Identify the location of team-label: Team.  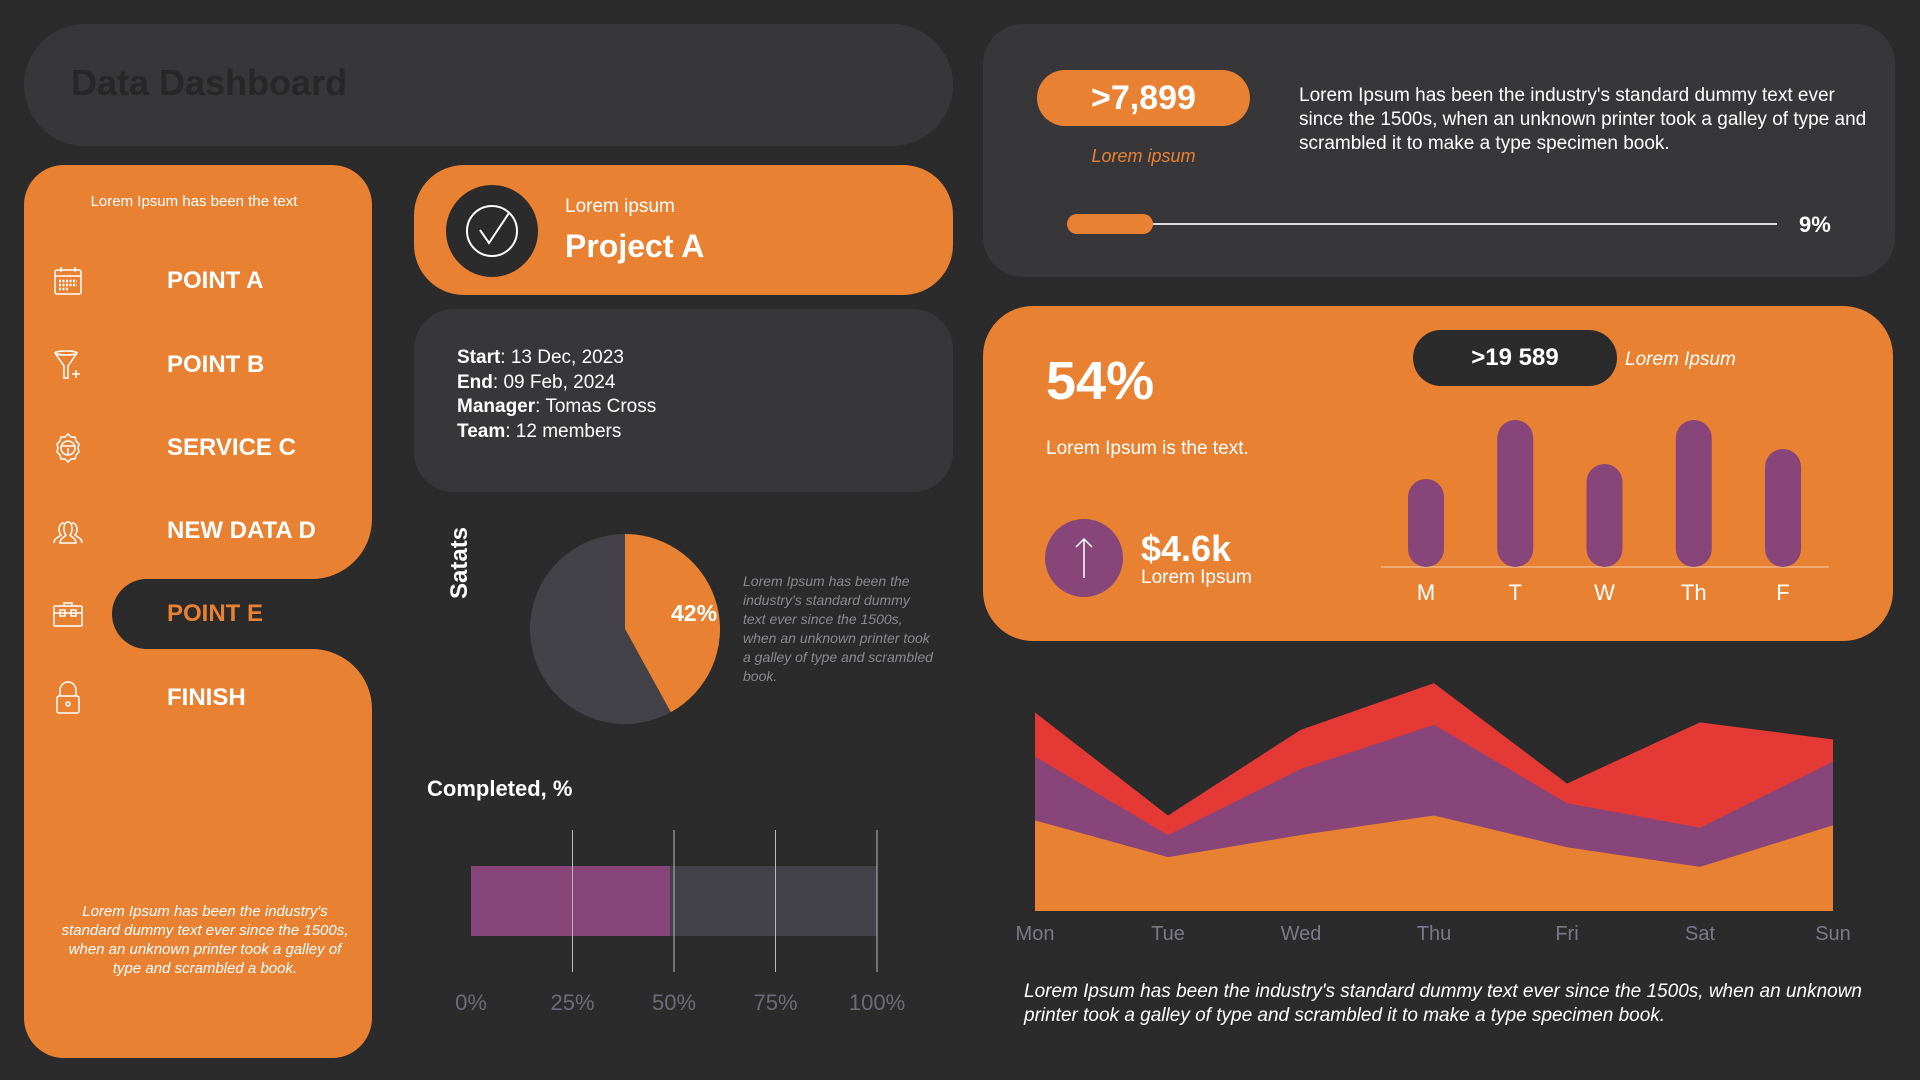
(481, 431).